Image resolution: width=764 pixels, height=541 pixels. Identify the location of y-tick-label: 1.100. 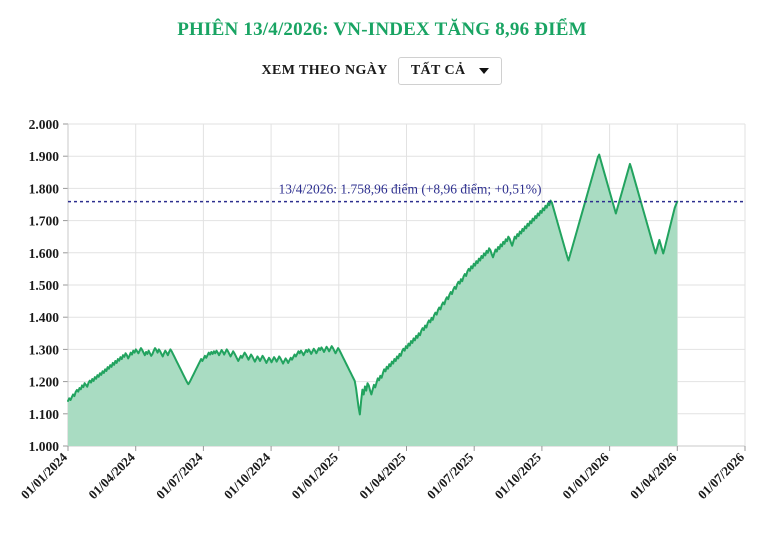
(44, 414).